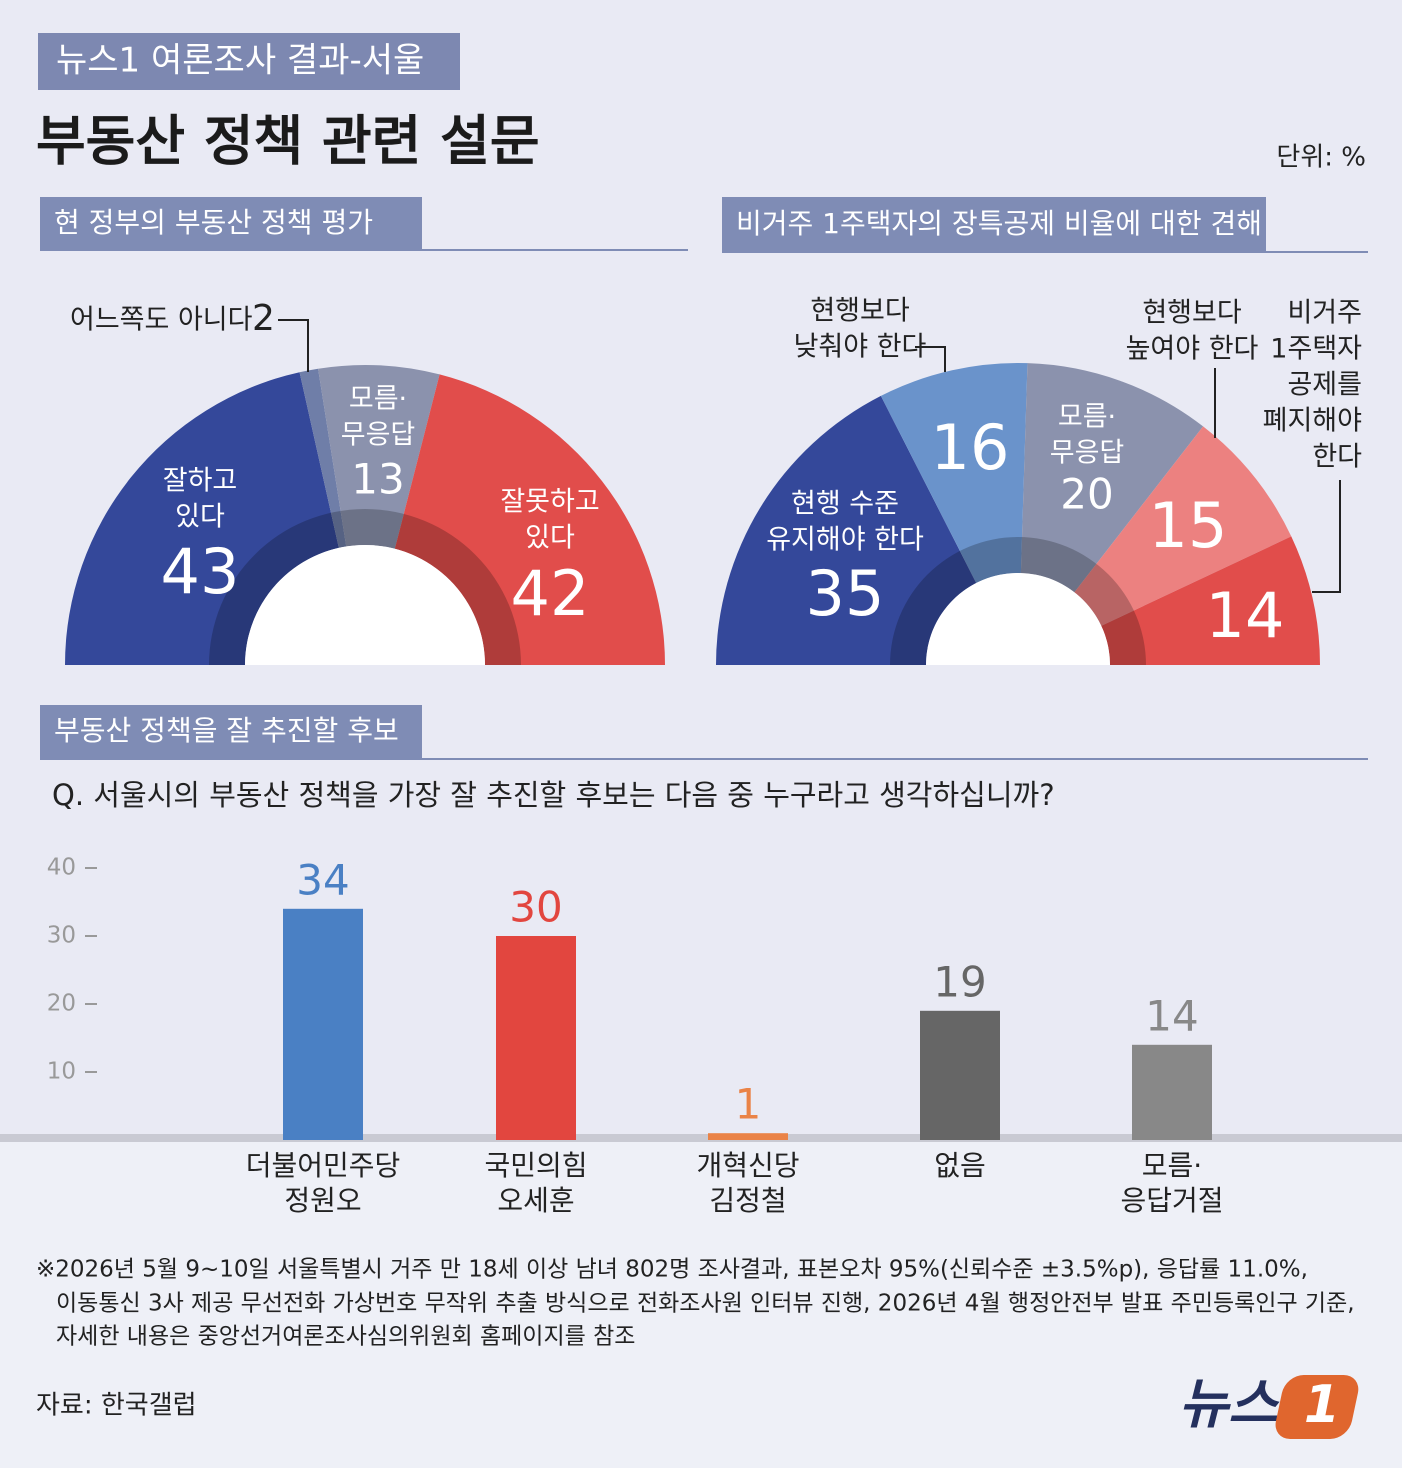  Describe the element at coordinates (61, 868) in the screenshot. I see `y-tick-label: 40` at that location.